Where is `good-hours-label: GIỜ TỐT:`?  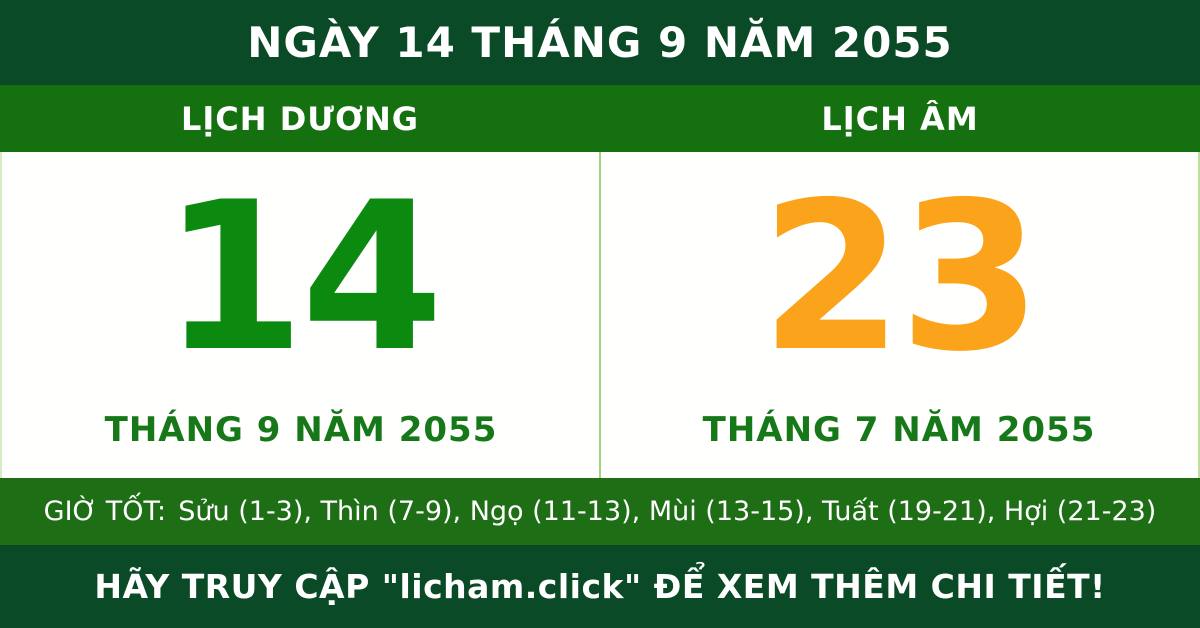
good-hours-label: GIỜ TỐT: is located at coordinates (105, 511).